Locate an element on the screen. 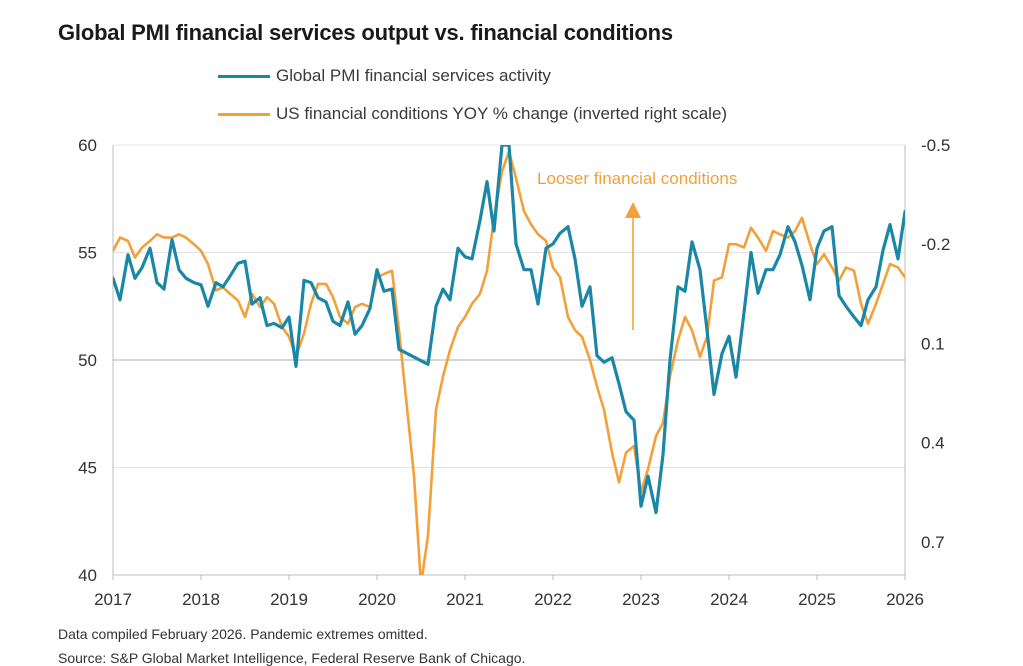 The height and width of the screenshot is (666, 1023). x-tick-label-2025: 2025 is located at coordinates (817, 599).